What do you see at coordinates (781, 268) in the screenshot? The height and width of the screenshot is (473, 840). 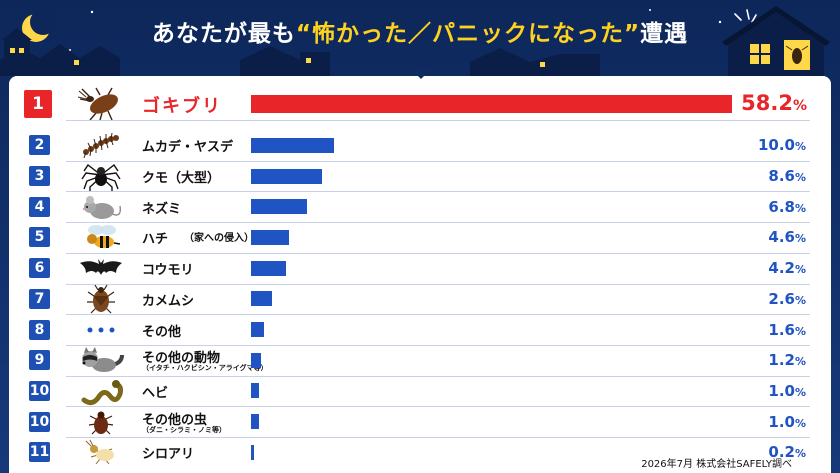 I see `value-number: 4.2` at bounding box center [781, 268].